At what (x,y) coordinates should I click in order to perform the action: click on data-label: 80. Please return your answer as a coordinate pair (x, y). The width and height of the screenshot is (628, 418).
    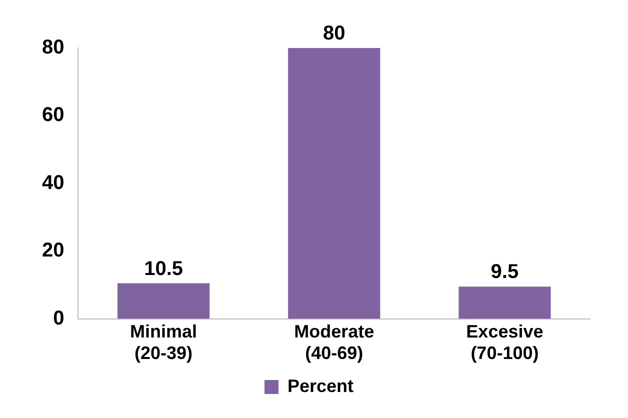
    Looking at the image, I should click on (334, 33).